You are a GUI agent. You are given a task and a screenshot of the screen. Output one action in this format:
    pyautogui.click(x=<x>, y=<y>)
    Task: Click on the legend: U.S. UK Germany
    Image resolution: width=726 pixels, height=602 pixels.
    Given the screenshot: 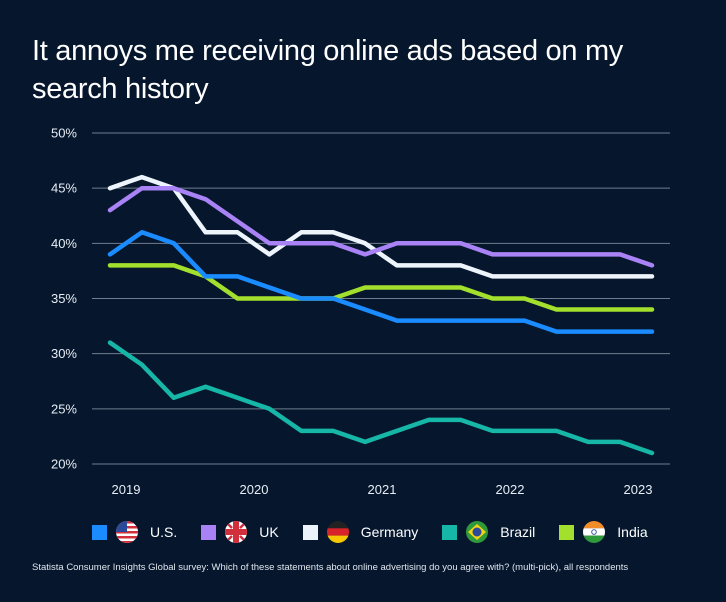 What is the action you would take?
    pyautogui.click(x=382, y=532)
    